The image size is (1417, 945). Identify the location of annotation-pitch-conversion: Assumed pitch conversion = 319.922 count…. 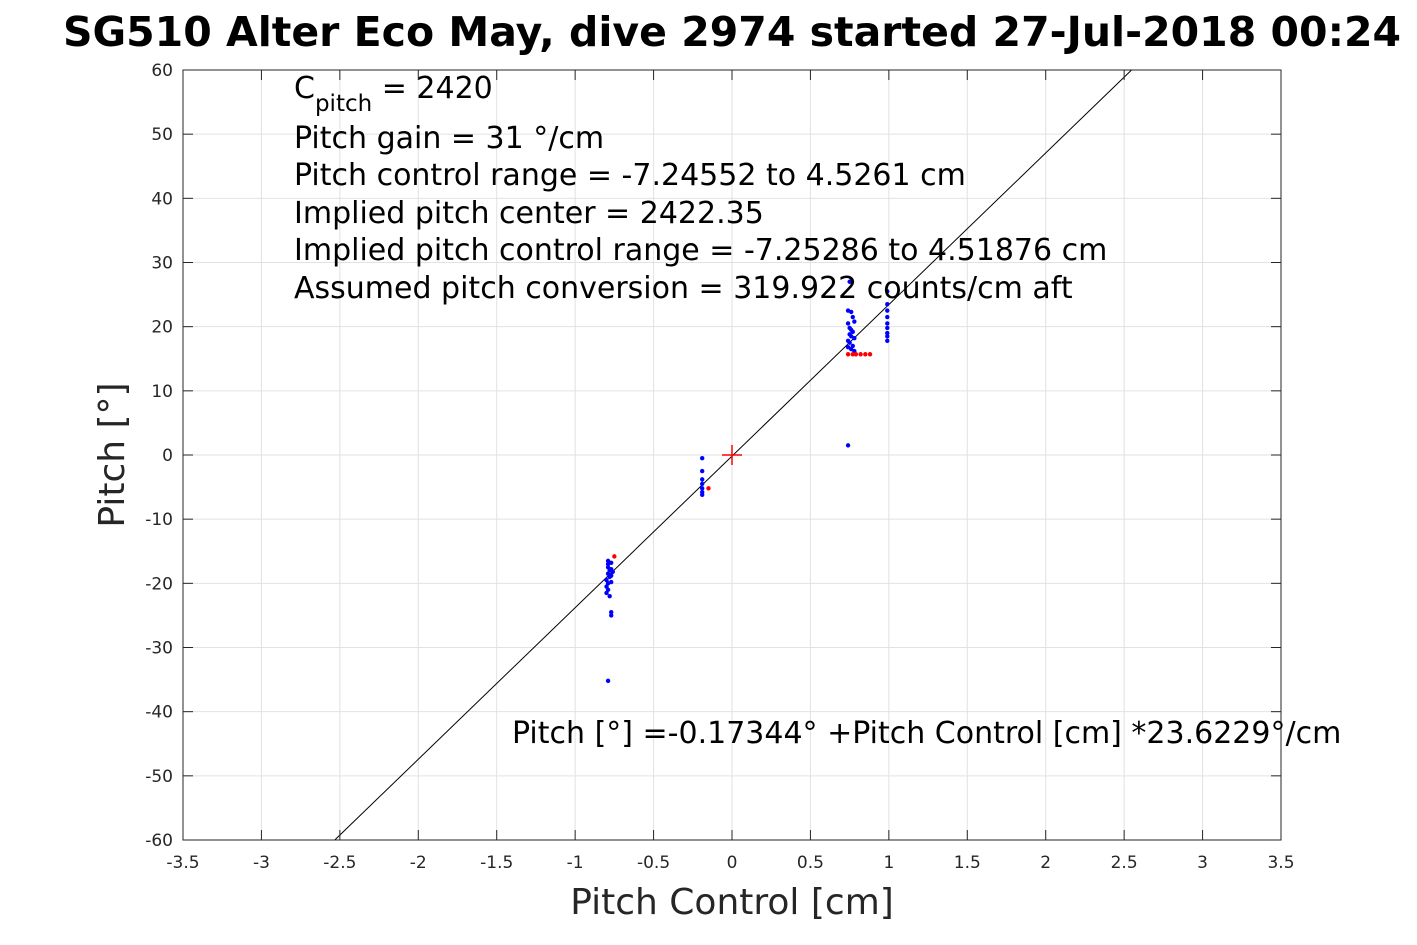
(683, 288).